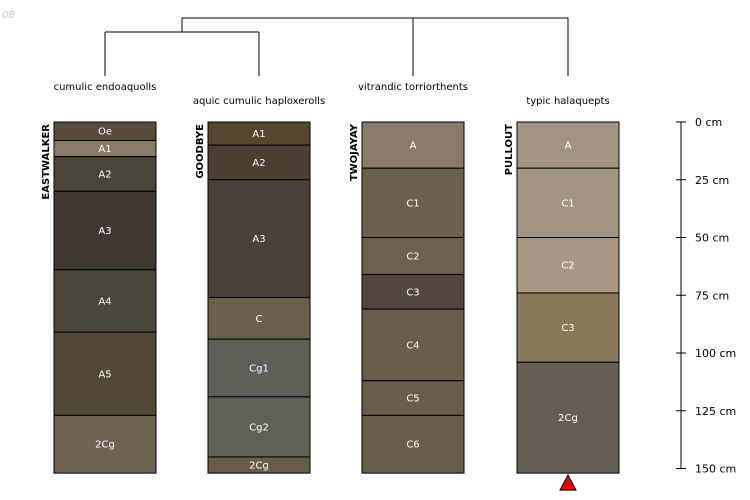  I want to click on soil-profile: A C1 C2 C3 C4 C5 C6 TWOJAYAY, so click(407, 297).